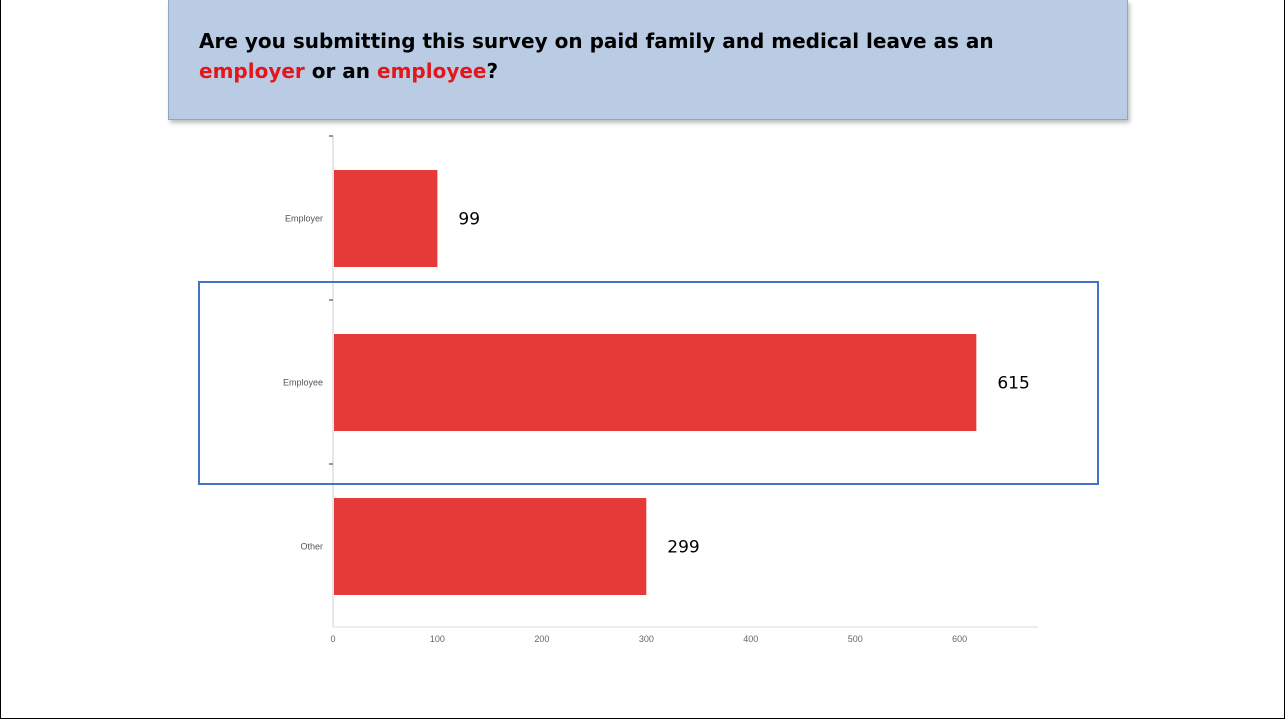  What do you see at coordinates (683, 548) in the screenshot?
I see `data-label-other: 299` at bounding box center [683, 548].